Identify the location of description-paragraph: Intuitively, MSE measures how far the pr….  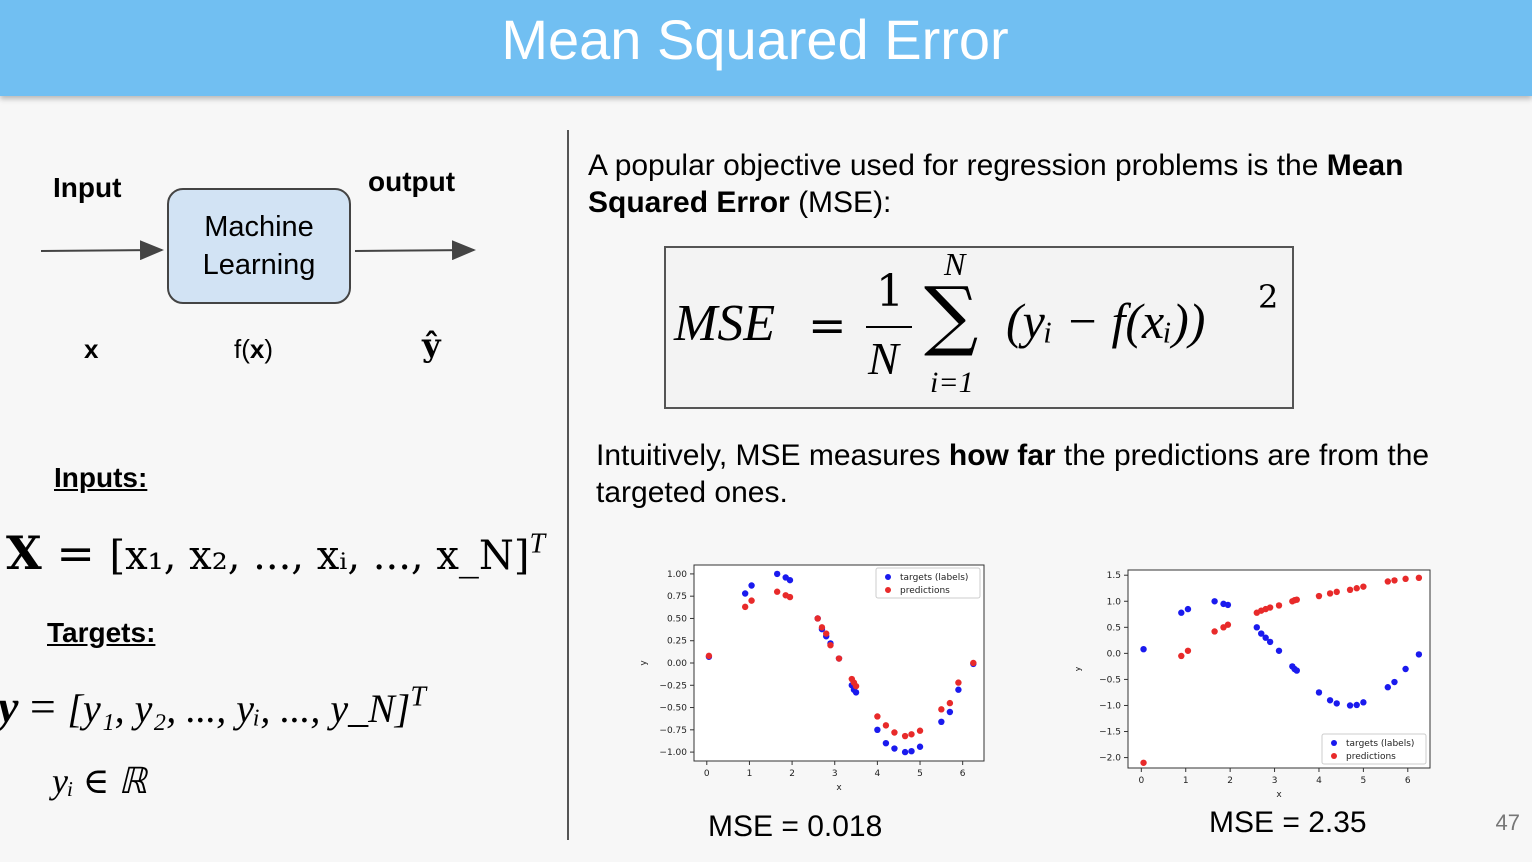
(1036, 474).